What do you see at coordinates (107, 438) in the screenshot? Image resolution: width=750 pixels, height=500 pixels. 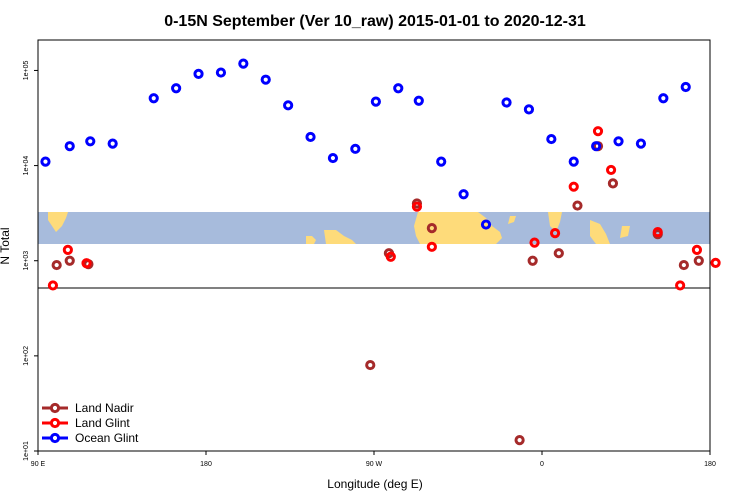 I see `legend-label-ocean-glint: Ocean Glint` at bounding box center [107, 438].